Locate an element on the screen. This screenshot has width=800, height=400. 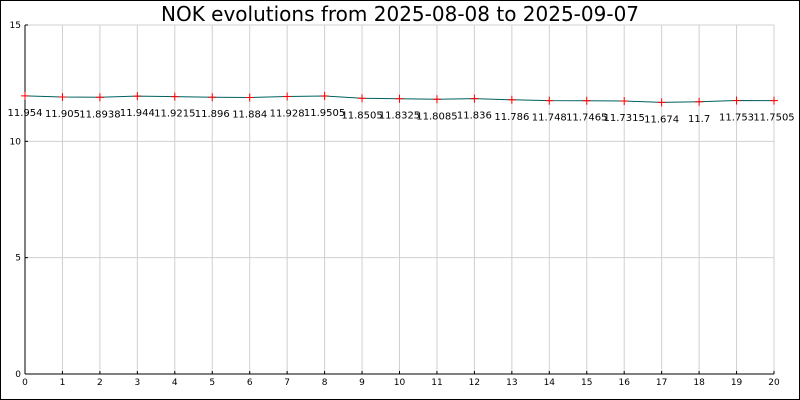
data-label: 11.786 is located at coordinates (511, 117).